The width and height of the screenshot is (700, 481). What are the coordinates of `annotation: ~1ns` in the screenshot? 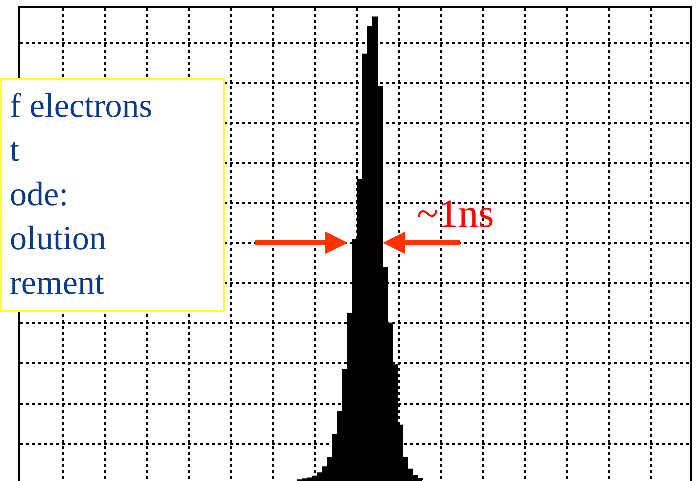 It's located at (455, 213).